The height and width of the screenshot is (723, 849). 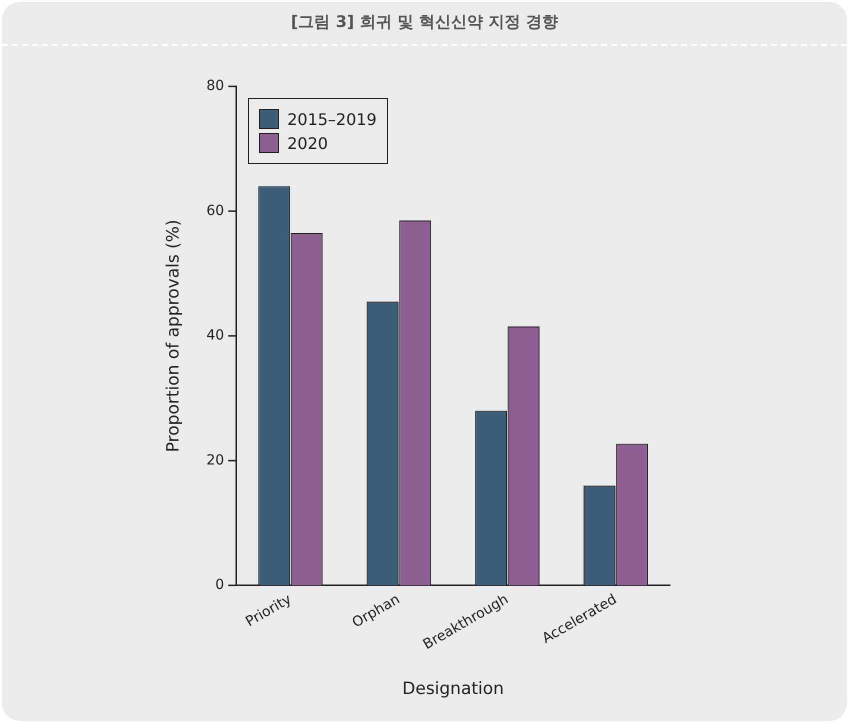 What do you see at coordinates (453, 689) in the screenshot?
I see `x-axis-title: Designation` at bounding box center [453, 689].